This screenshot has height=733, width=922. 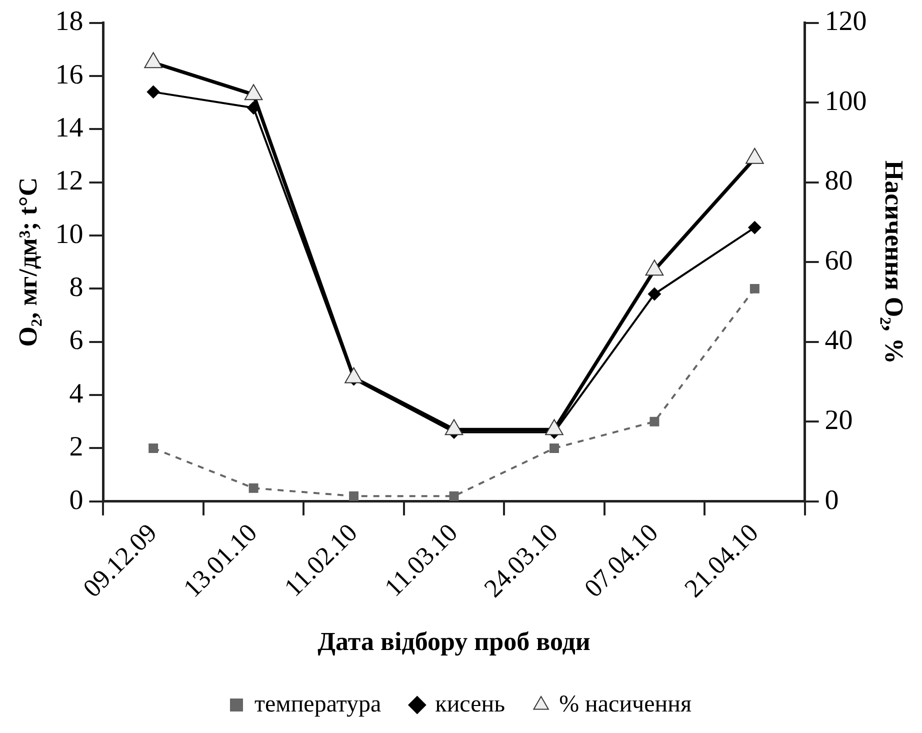 I want to click on y-tick-label: 8, so click(x=76, y=288).